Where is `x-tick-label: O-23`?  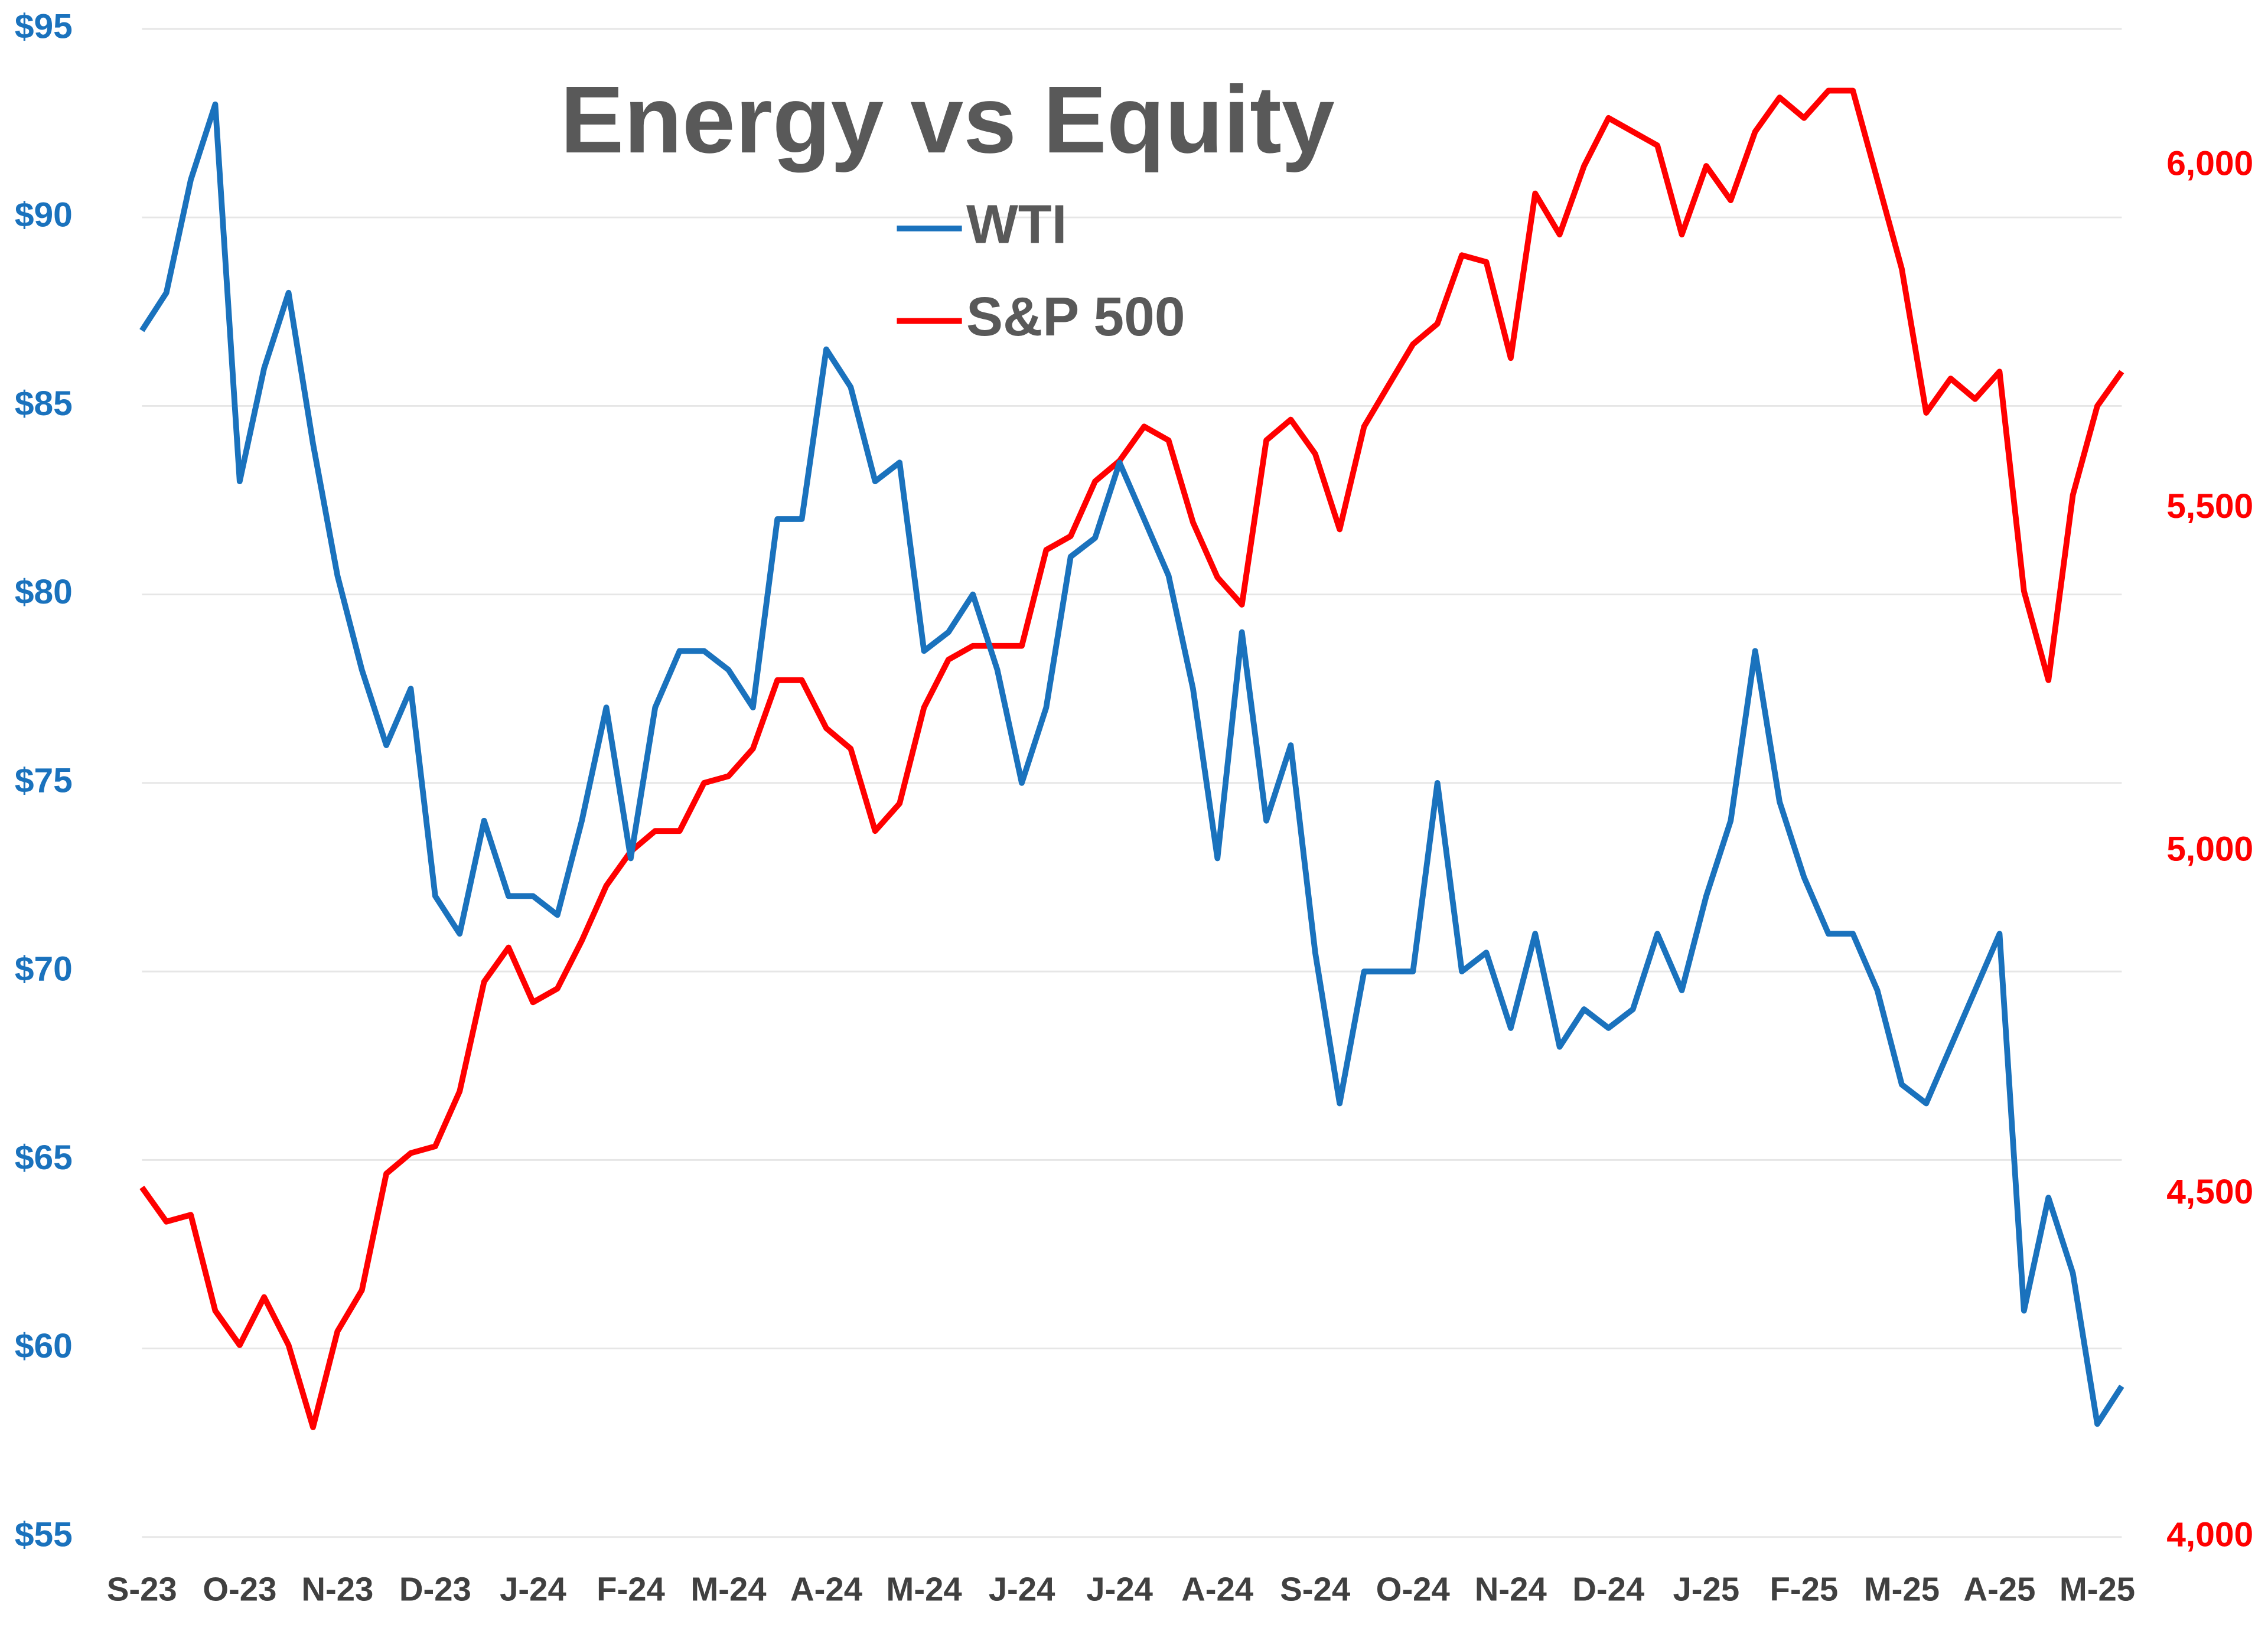 x-tick-label: O-23 is located at coordinates (239, 1589).